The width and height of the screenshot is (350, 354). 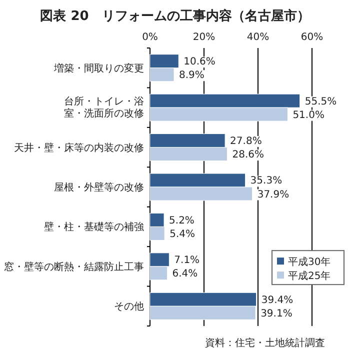 I want to click on data-label: 5.4%, so click(x=182, y=234).